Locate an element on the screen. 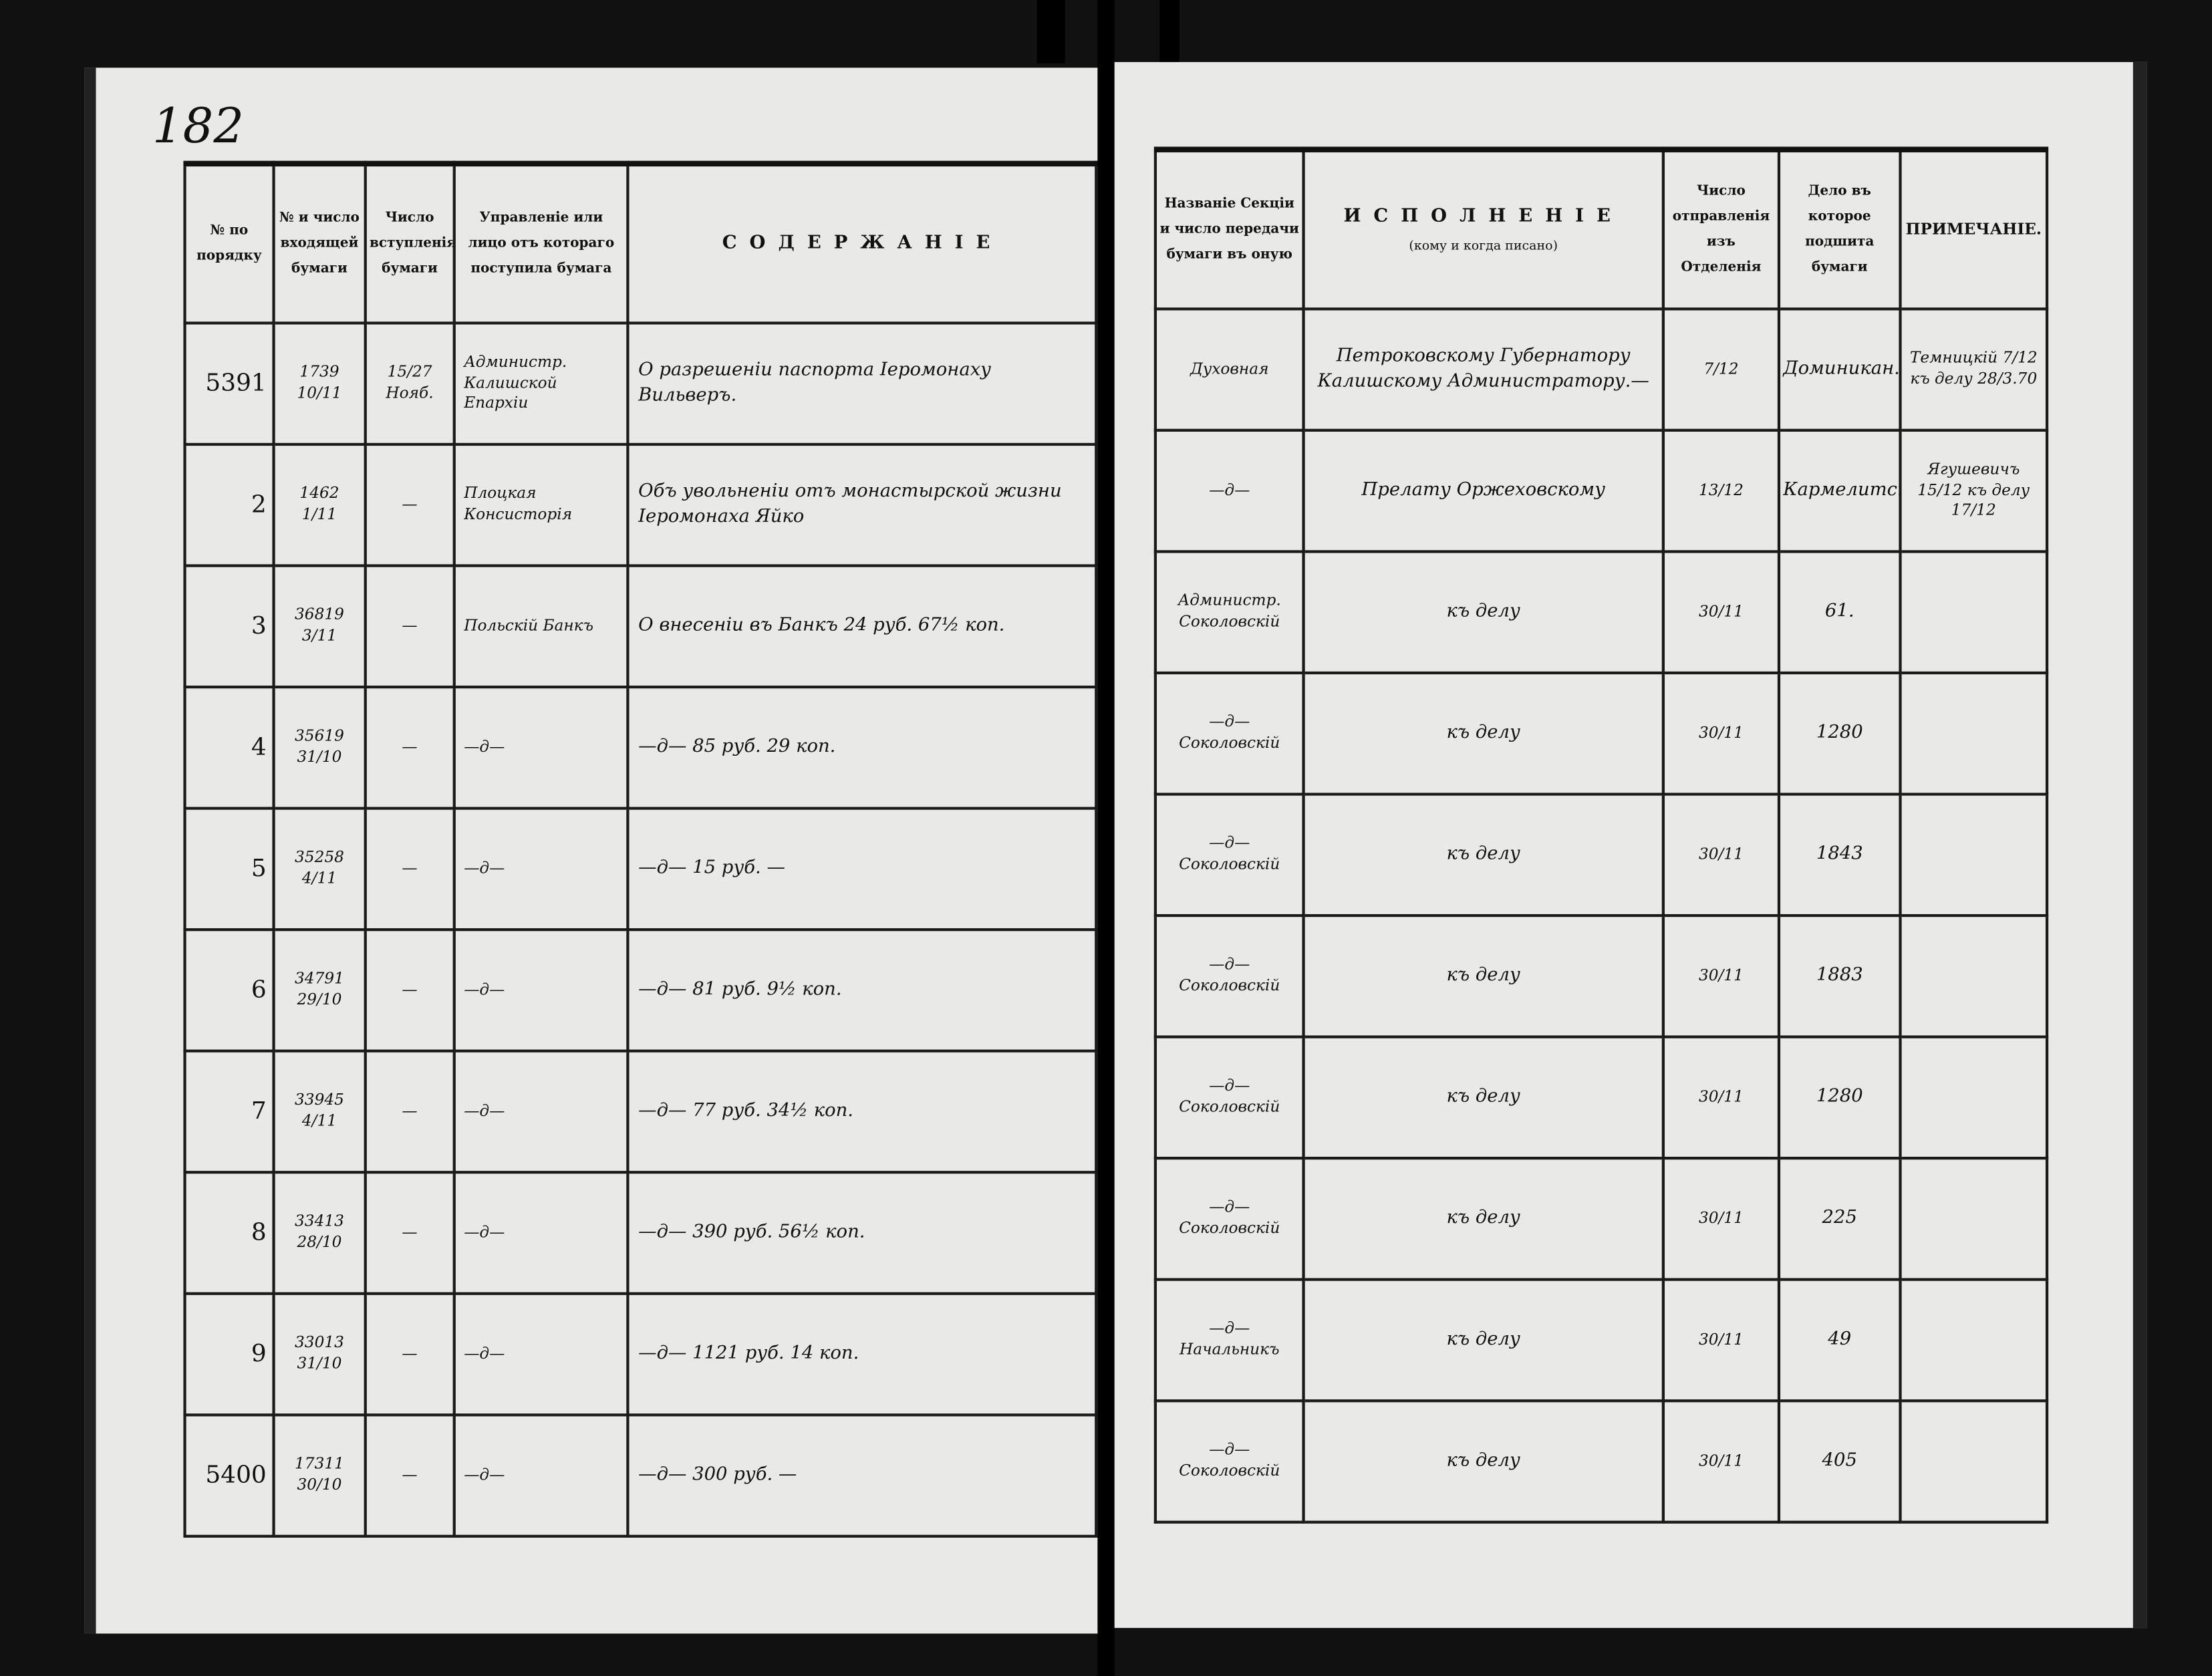 This screenshot has width=2212, height=1676. table-row: —д— Соколовскій къ делу 30/11 225 is located at coordinates (1601, 1219).